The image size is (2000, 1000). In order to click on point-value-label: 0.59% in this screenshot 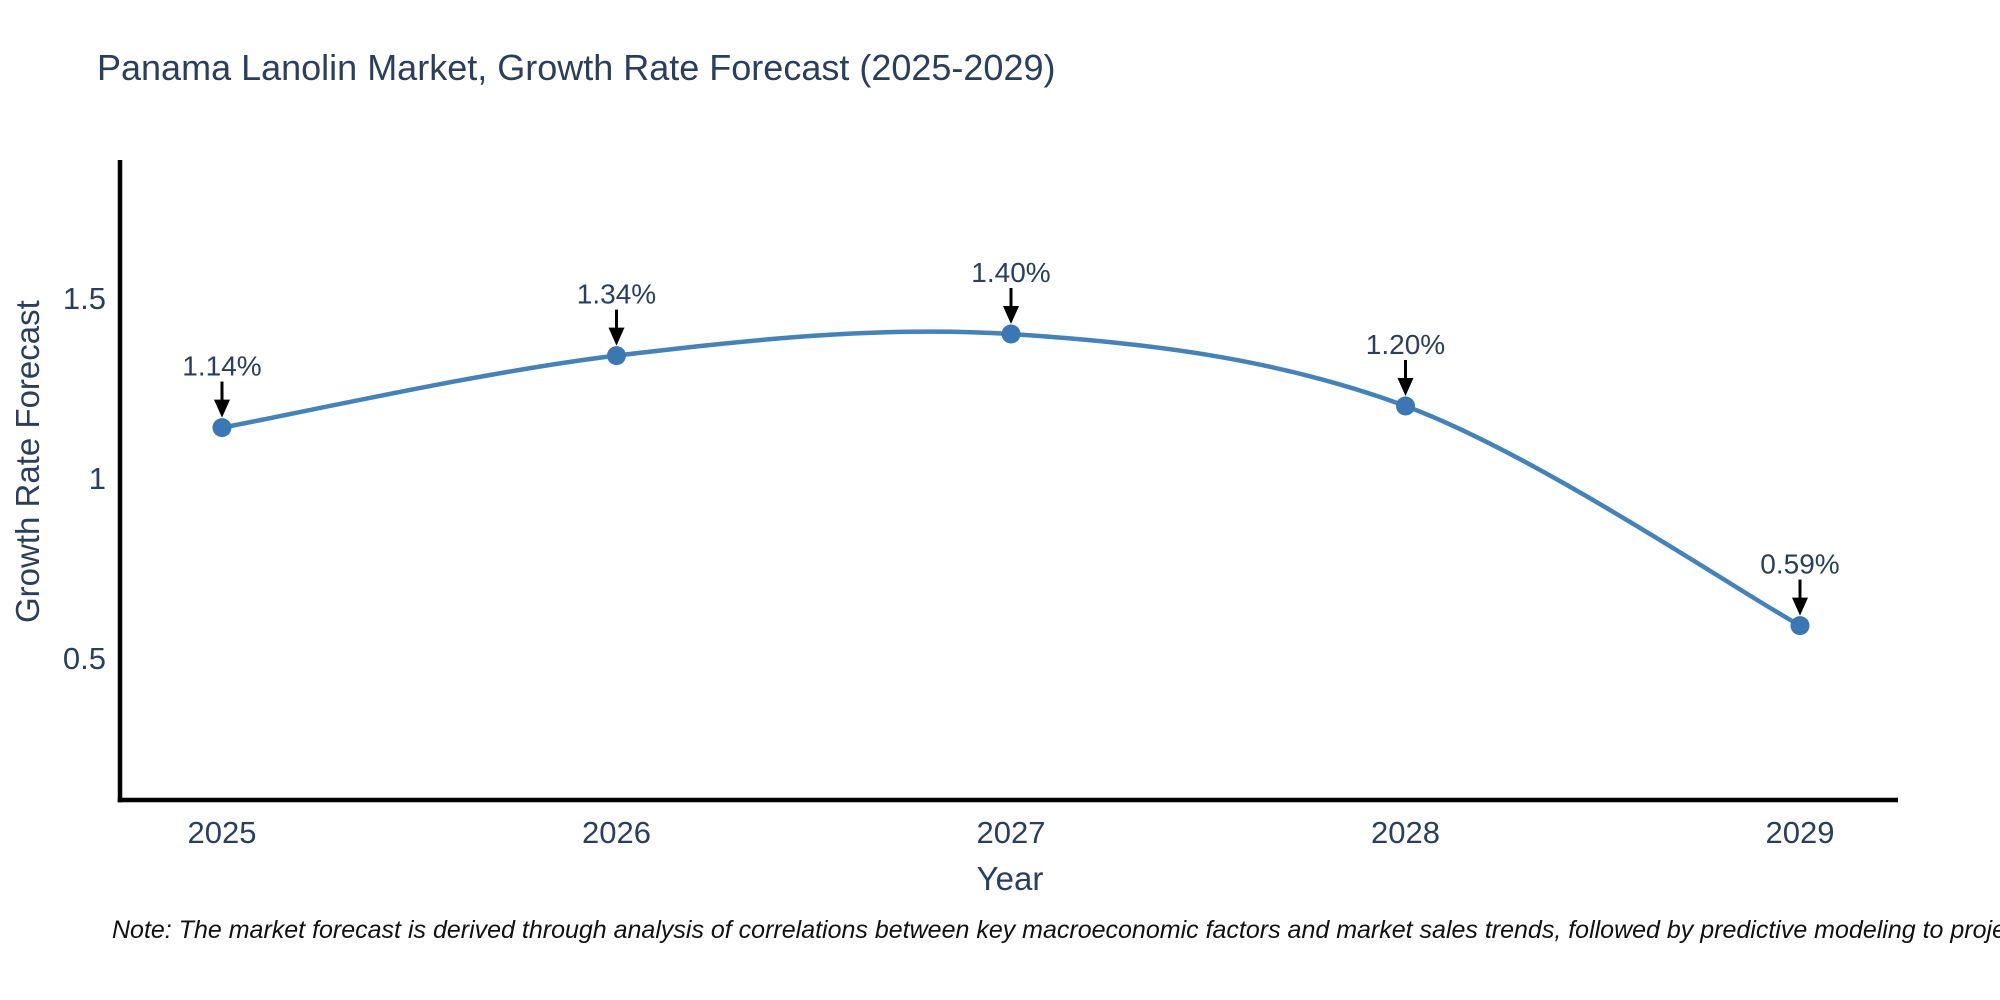, I will do `click(1799, 564)`.